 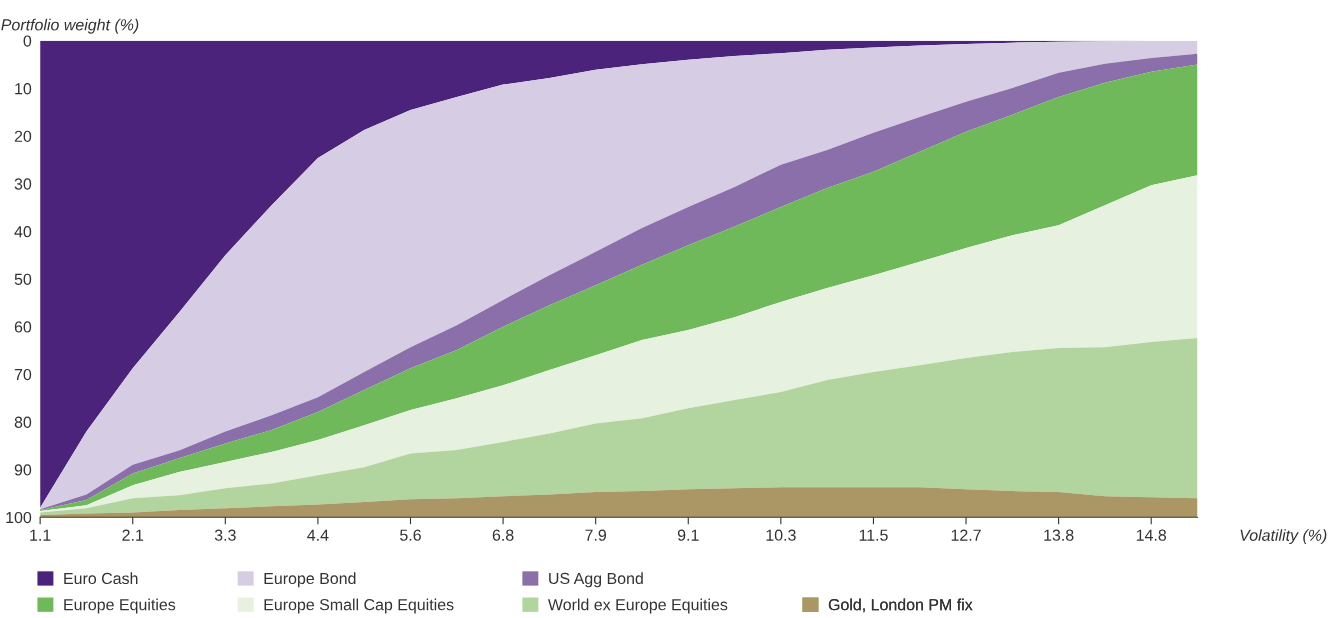 I want to click on y-tick-label: 10, so click(x=23, y=89).